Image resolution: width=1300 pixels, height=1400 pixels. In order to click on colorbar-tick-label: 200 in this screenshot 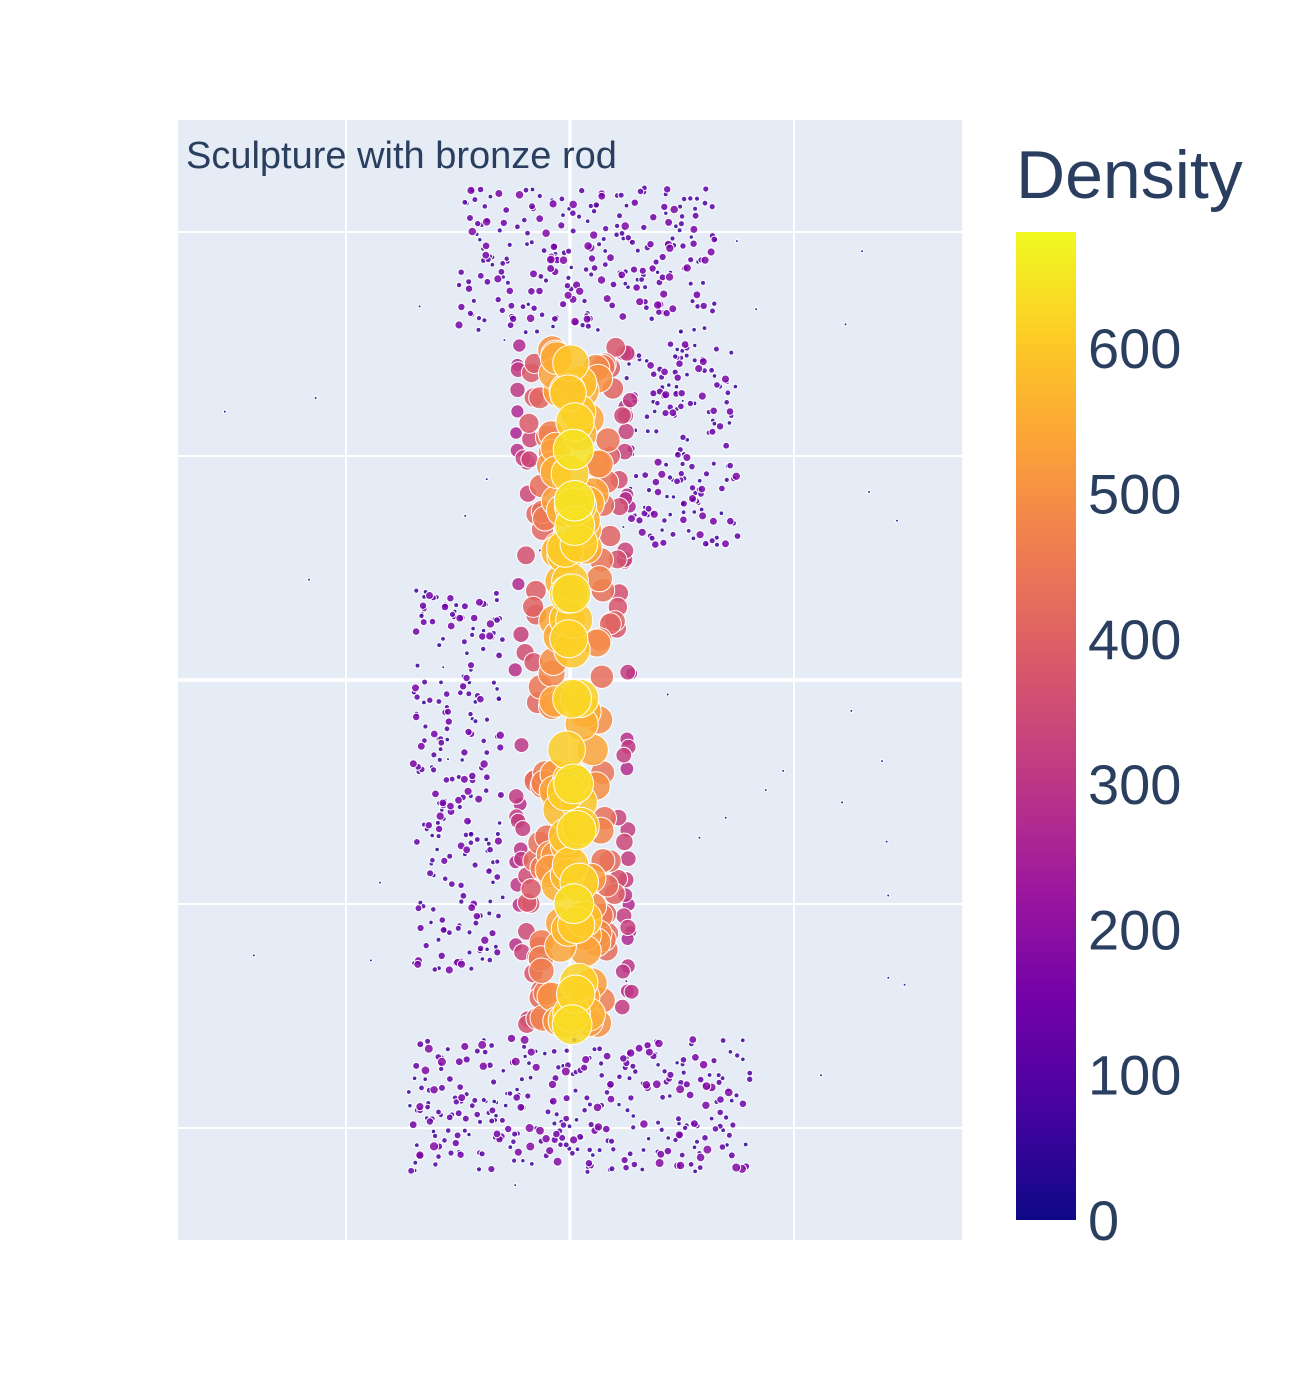, I will do `click(1134, 929)`.